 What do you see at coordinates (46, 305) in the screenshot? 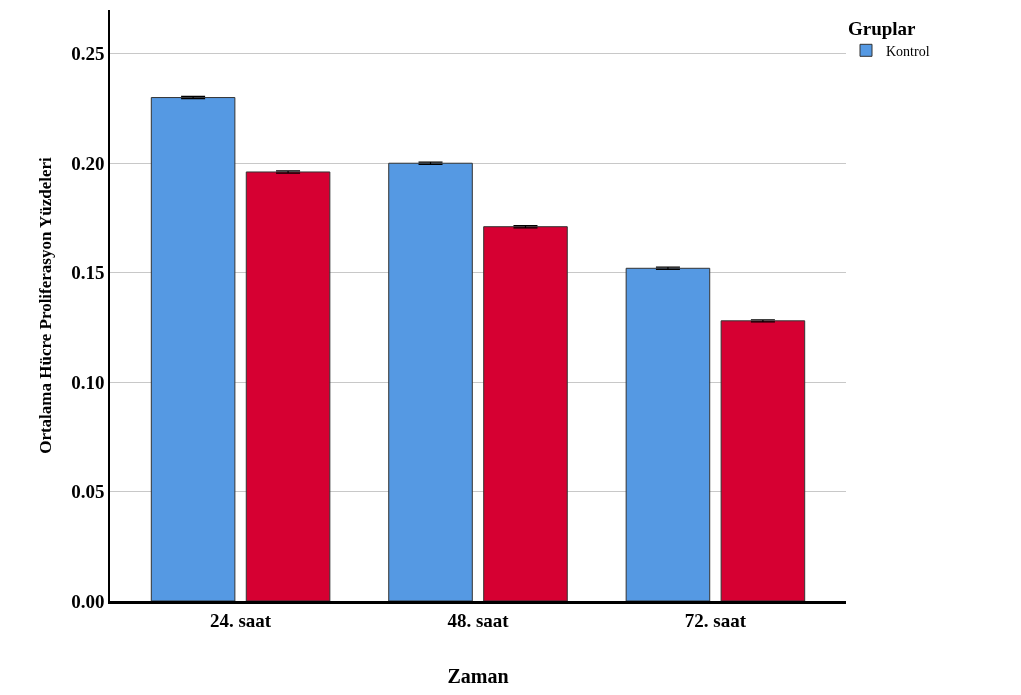
I see `y-axis-title: Ortalama Hücre Proliferasyon Yüzdeleri` at bounding box center [46, 305].